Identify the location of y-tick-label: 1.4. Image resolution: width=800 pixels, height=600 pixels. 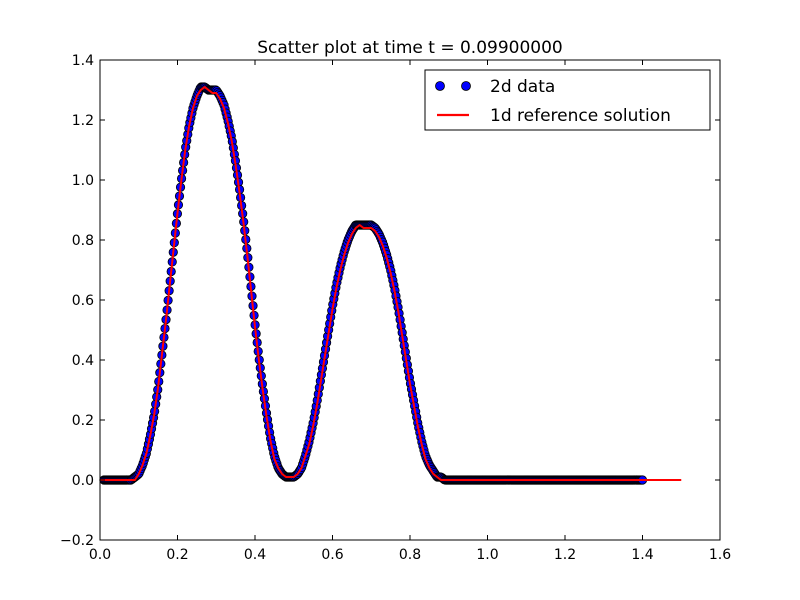
(83, 61).